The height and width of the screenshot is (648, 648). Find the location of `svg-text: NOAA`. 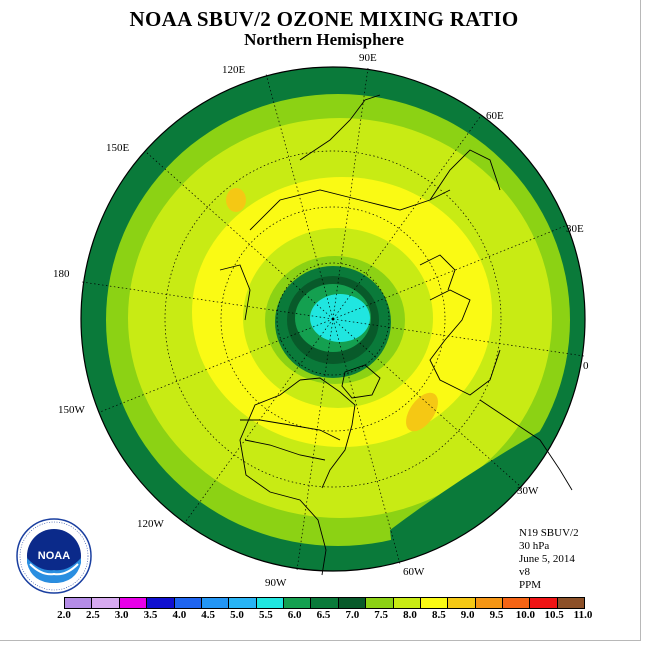

svg-text: NOAA is located at coordinates (54, 556).